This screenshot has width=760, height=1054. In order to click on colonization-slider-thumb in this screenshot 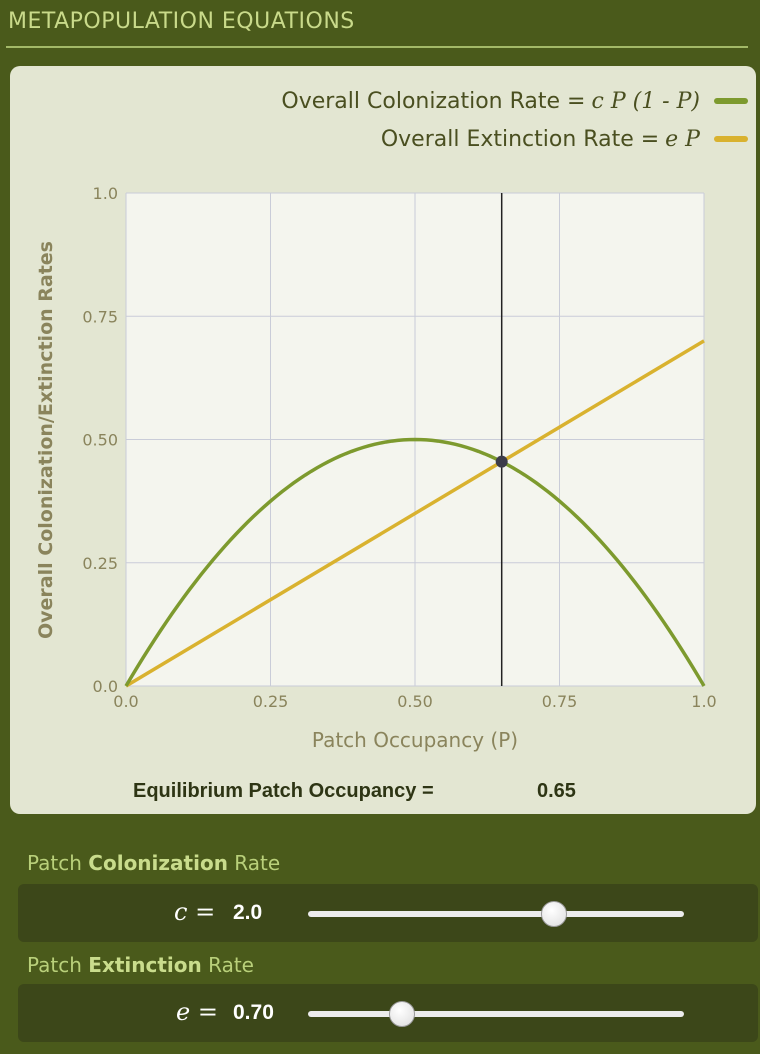, I will do `click(554, 914)`.